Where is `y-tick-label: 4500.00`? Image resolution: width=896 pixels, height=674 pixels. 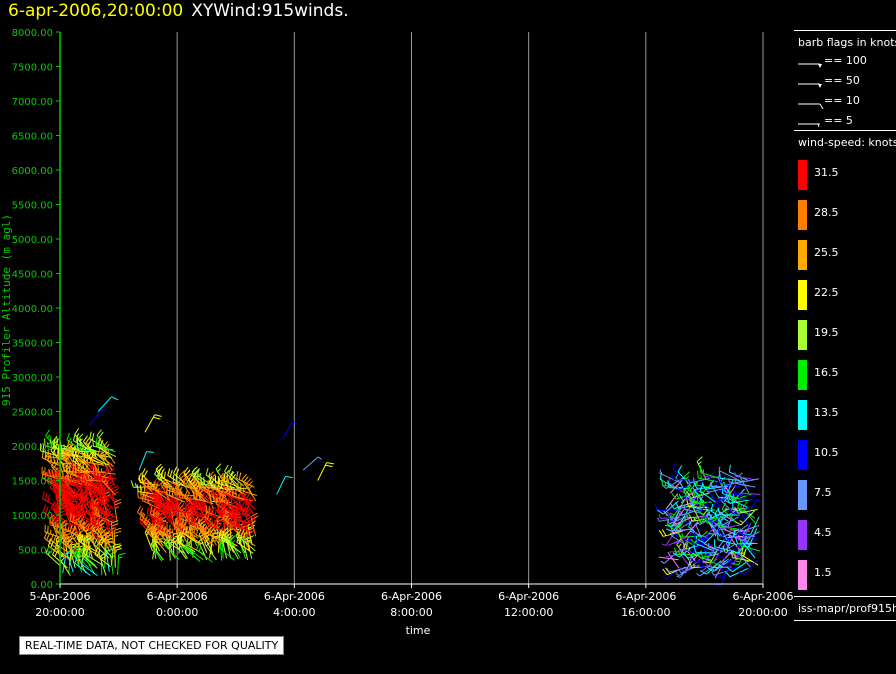
y-tick-label: 4500.00 is located at coordinates (32, 275).